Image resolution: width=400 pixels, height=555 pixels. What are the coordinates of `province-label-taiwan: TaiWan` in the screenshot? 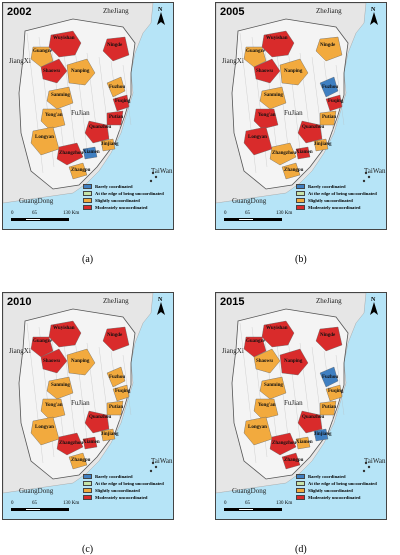 It's located at (162, 171).